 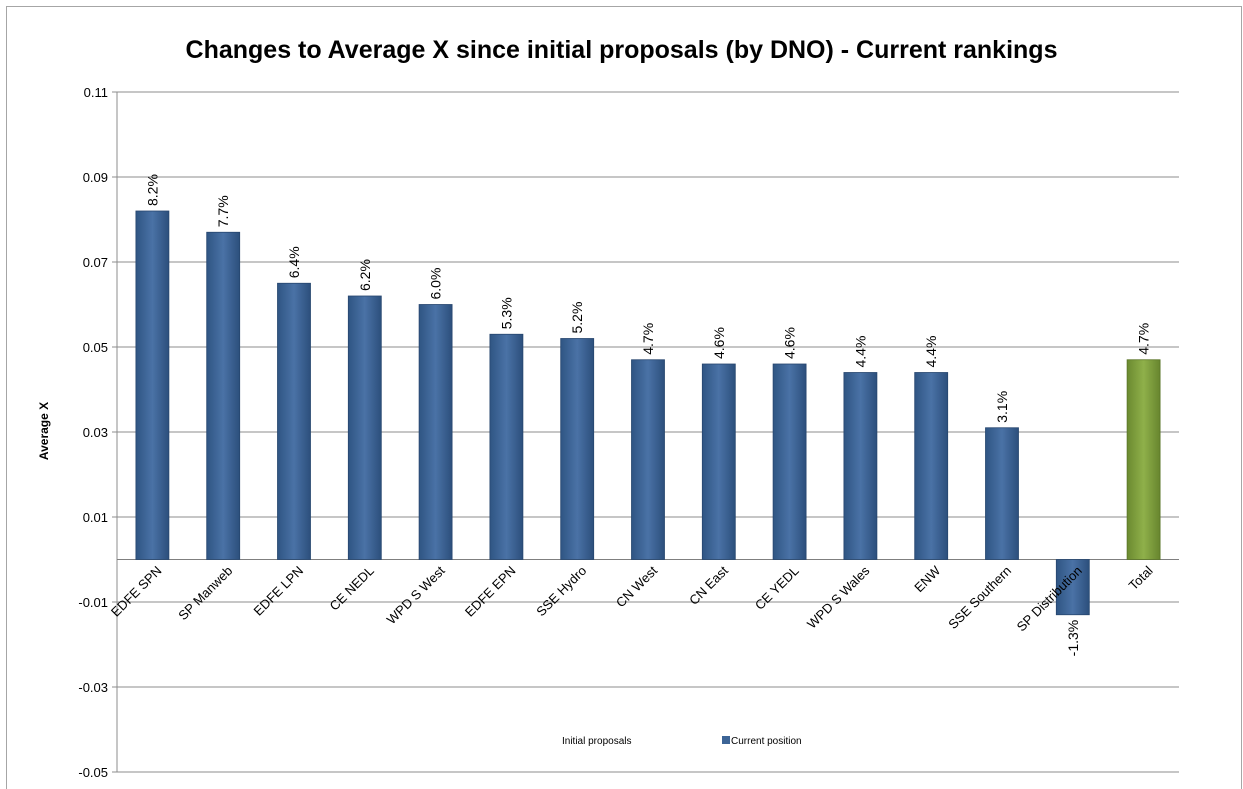 I want to click on x-category-label: WPD S West, so click(x=416, y=595).